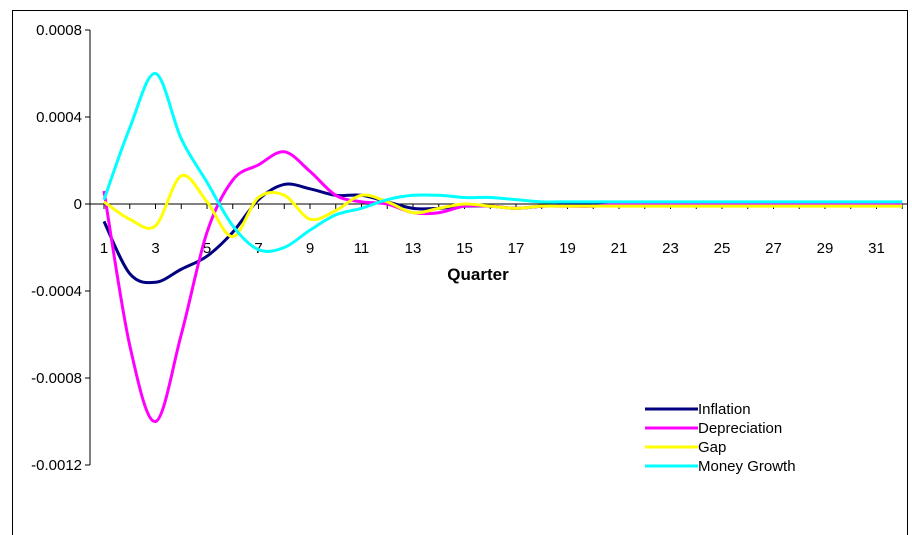 The image size is (912, 535). What do you see at coordinates (59, 30) in the screenshot?
I see `y-tick-label: 0.0008` at bounding box center [59, 30].